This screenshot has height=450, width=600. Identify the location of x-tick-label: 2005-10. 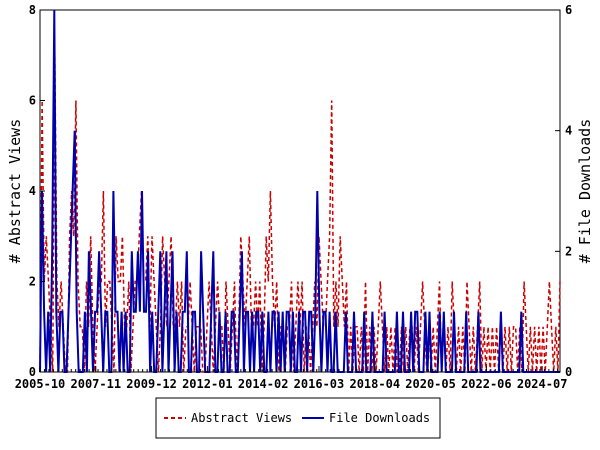
(40, 384).